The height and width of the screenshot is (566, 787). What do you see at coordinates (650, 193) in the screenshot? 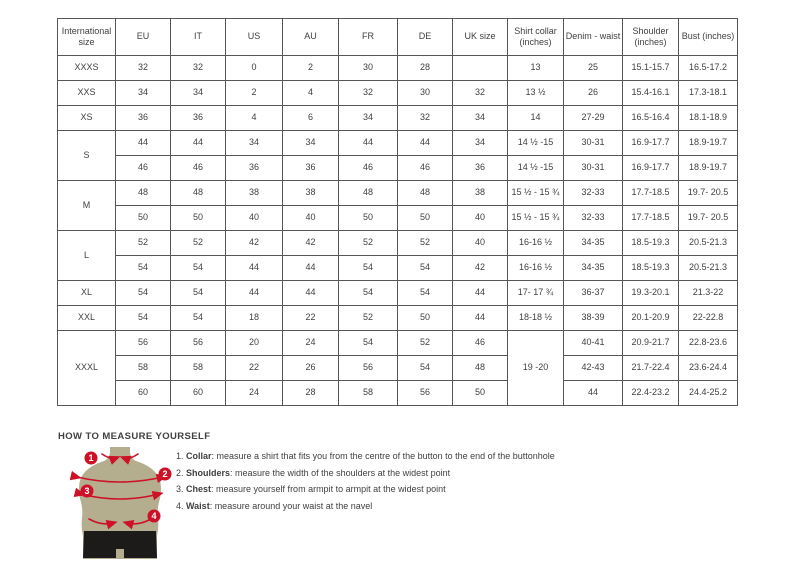
I see `table-cell: 17.7-18.5` at bounding box center [650, 193].